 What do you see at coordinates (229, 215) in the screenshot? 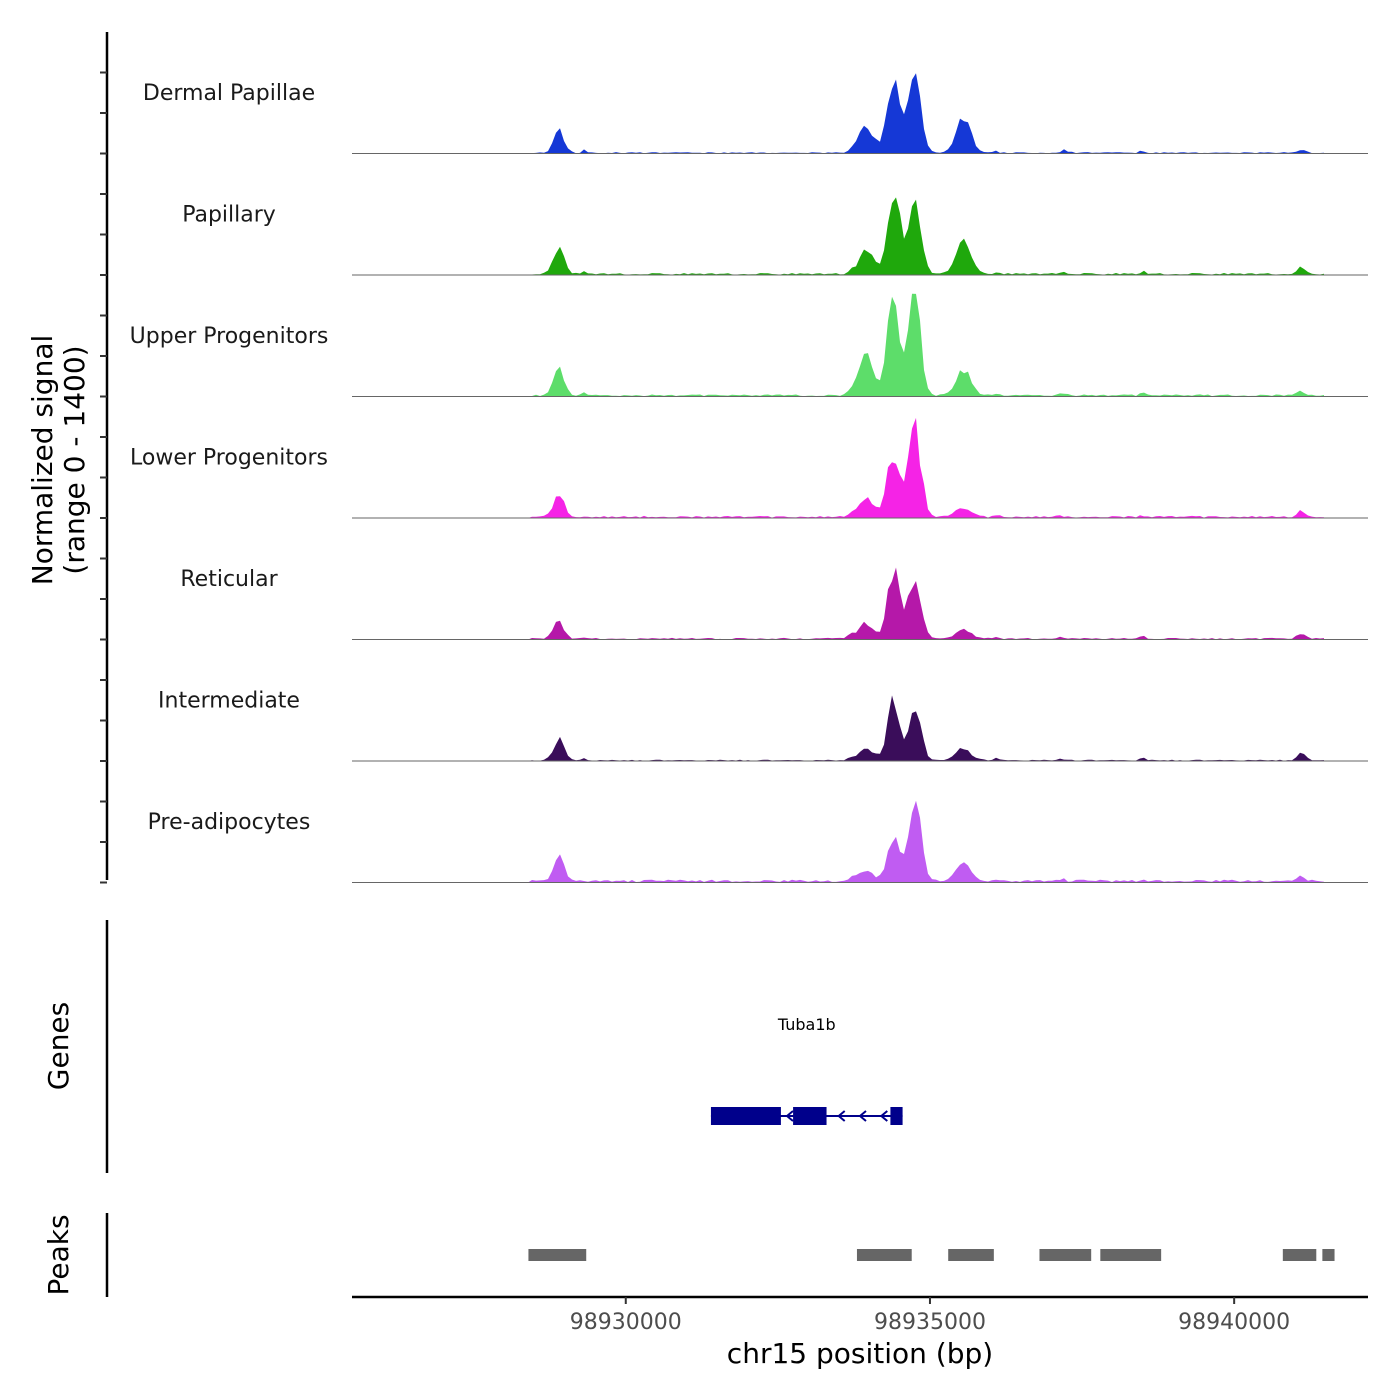
I see `track-label: Papillary` at bounding box center [229, 215].